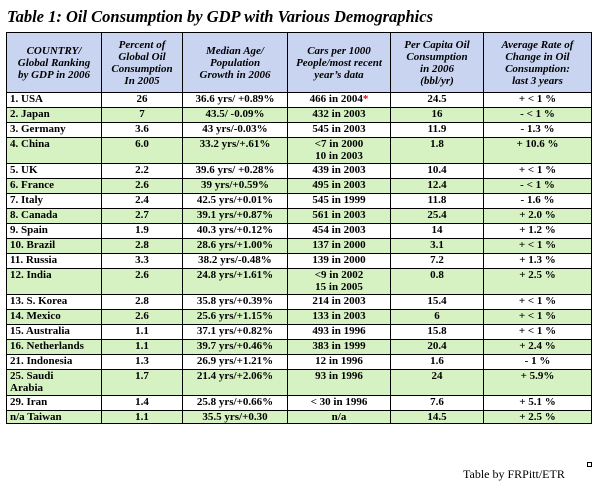 The image size is (611, 500). Describe the element at coordinates (339, 317) in the screenshot. I see `cars-cell: 133 in 2003` at that location.